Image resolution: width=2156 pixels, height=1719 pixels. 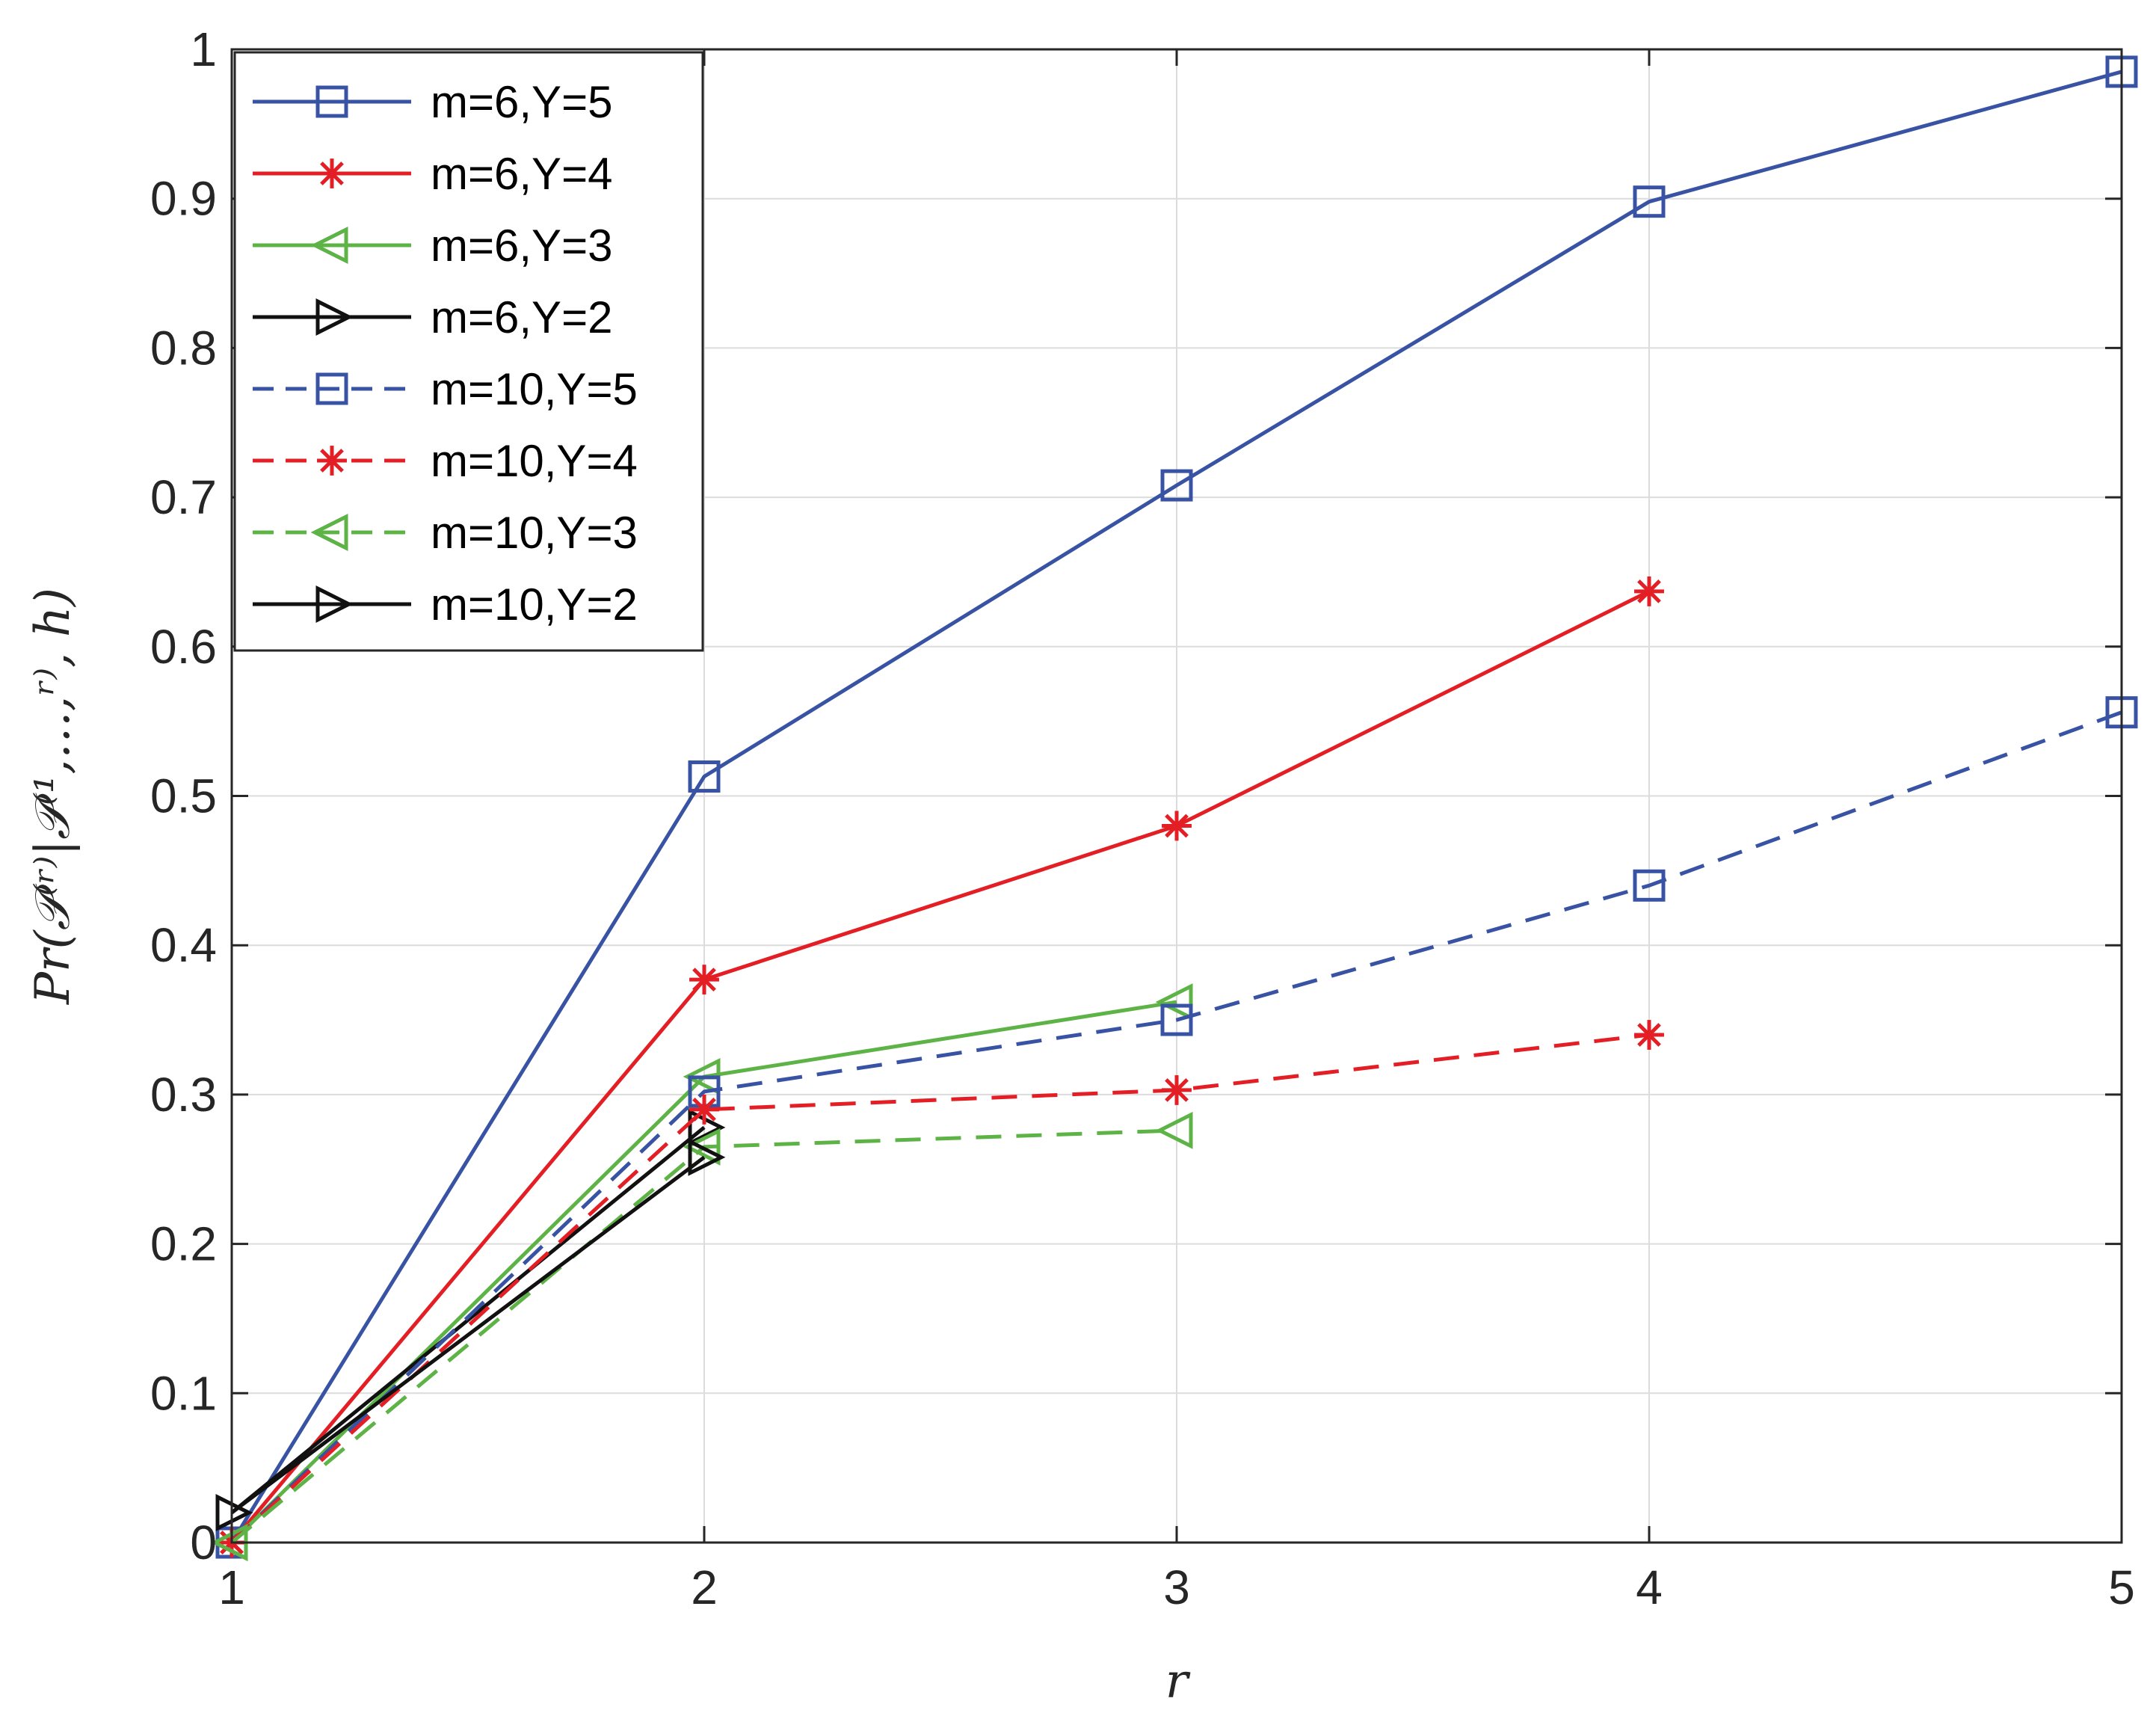 What do you see at coordinates (522, 246) in the screenshot?
I see `legend-label: m=6,Y=3` at bounding box center [522, 246].